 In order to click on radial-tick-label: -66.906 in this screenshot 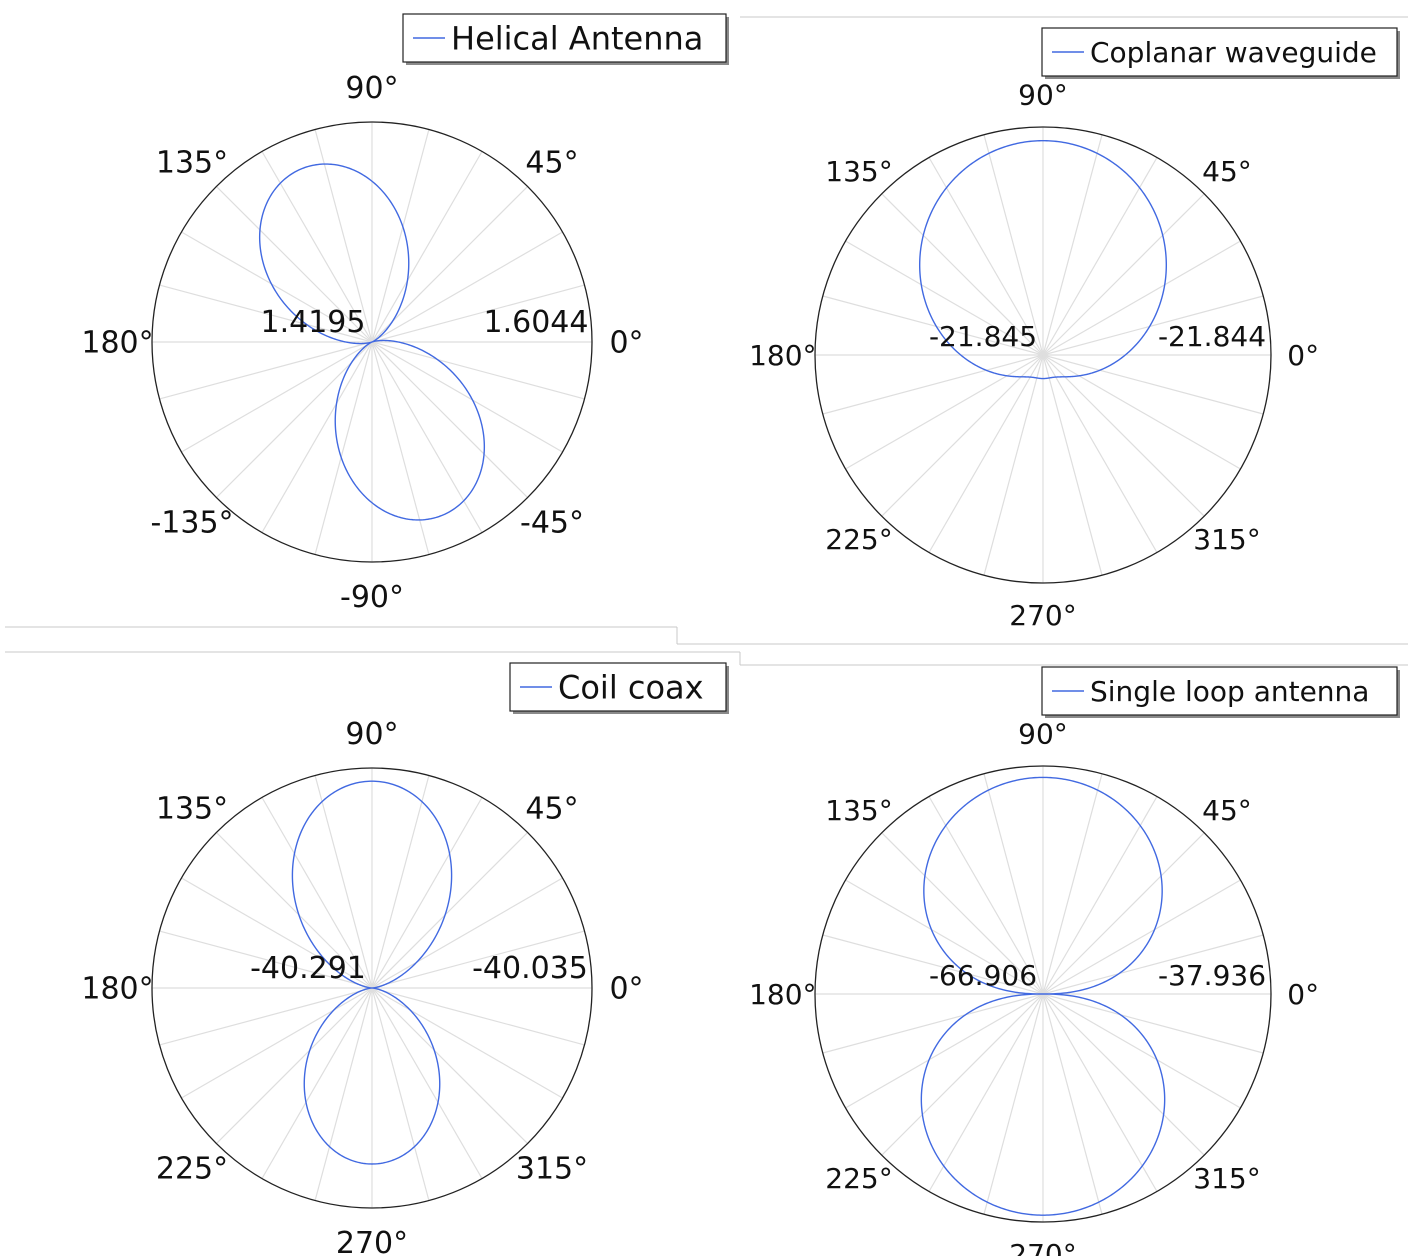, I will do `click(983, 975)`.